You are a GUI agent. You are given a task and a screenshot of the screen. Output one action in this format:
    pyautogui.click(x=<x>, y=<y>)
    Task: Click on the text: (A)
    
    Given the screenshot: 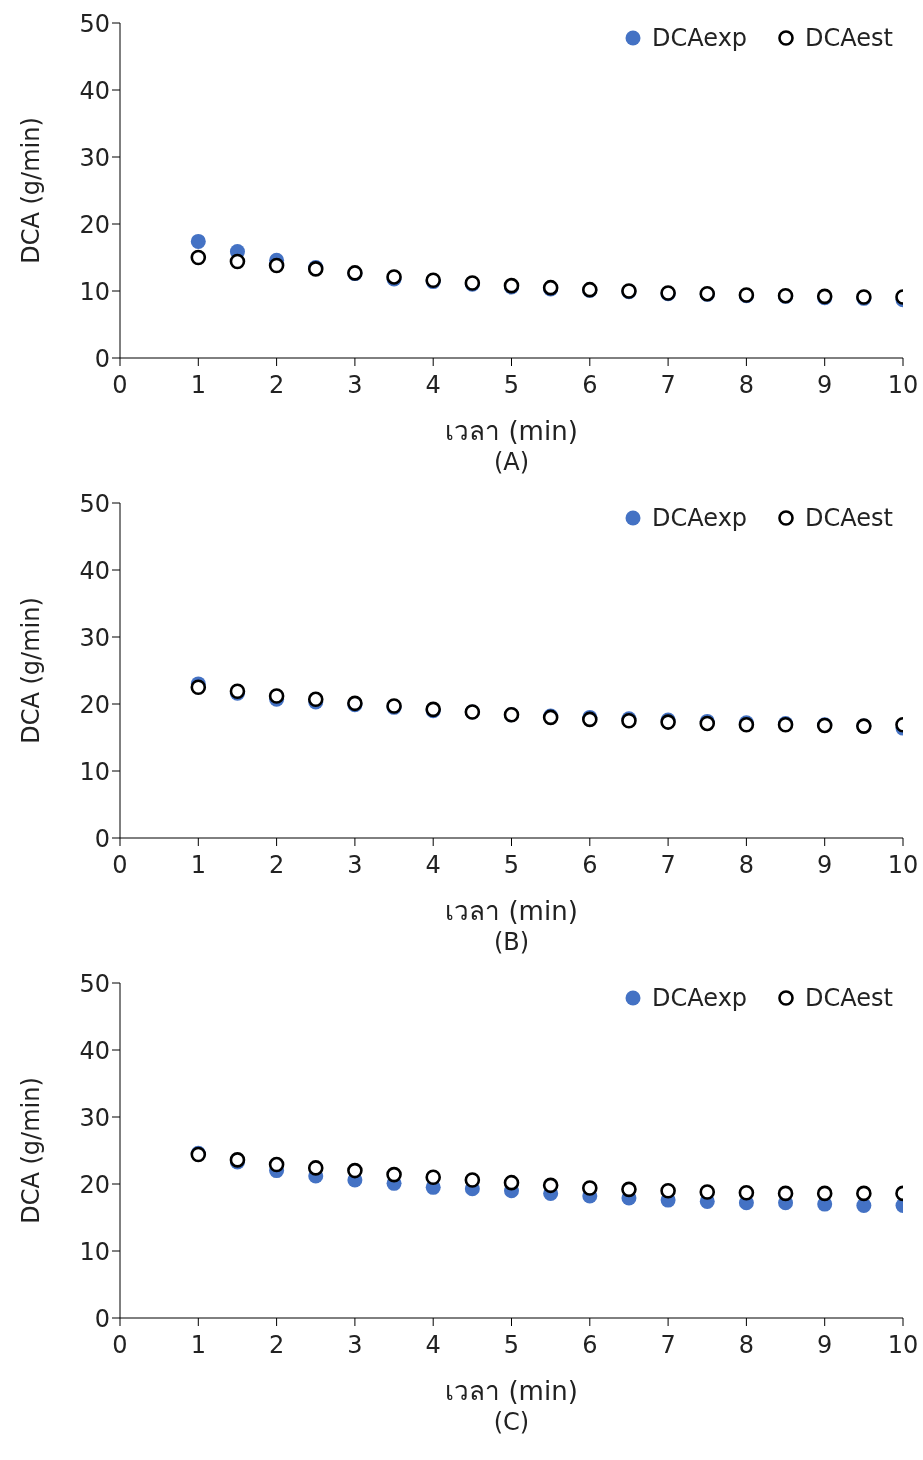 What is the action you would take?
    pyautogui.click(x=511, y=462)
    